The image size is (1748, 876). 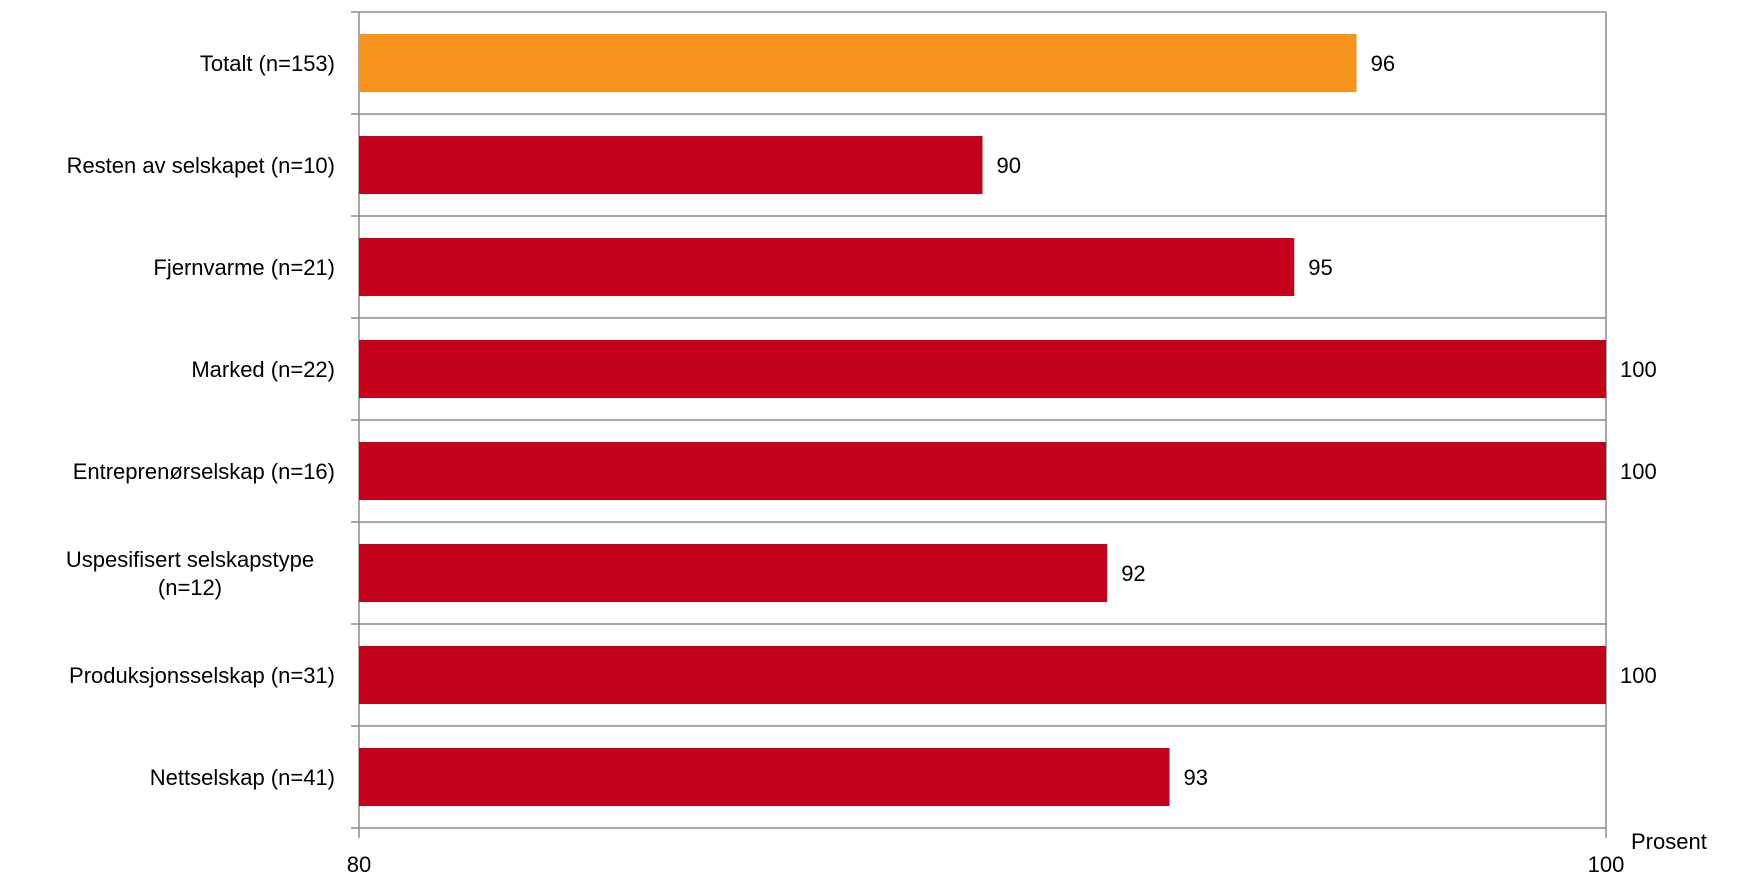 I want to click on category-label: Marked (n=22), so click(x=263, y=369).